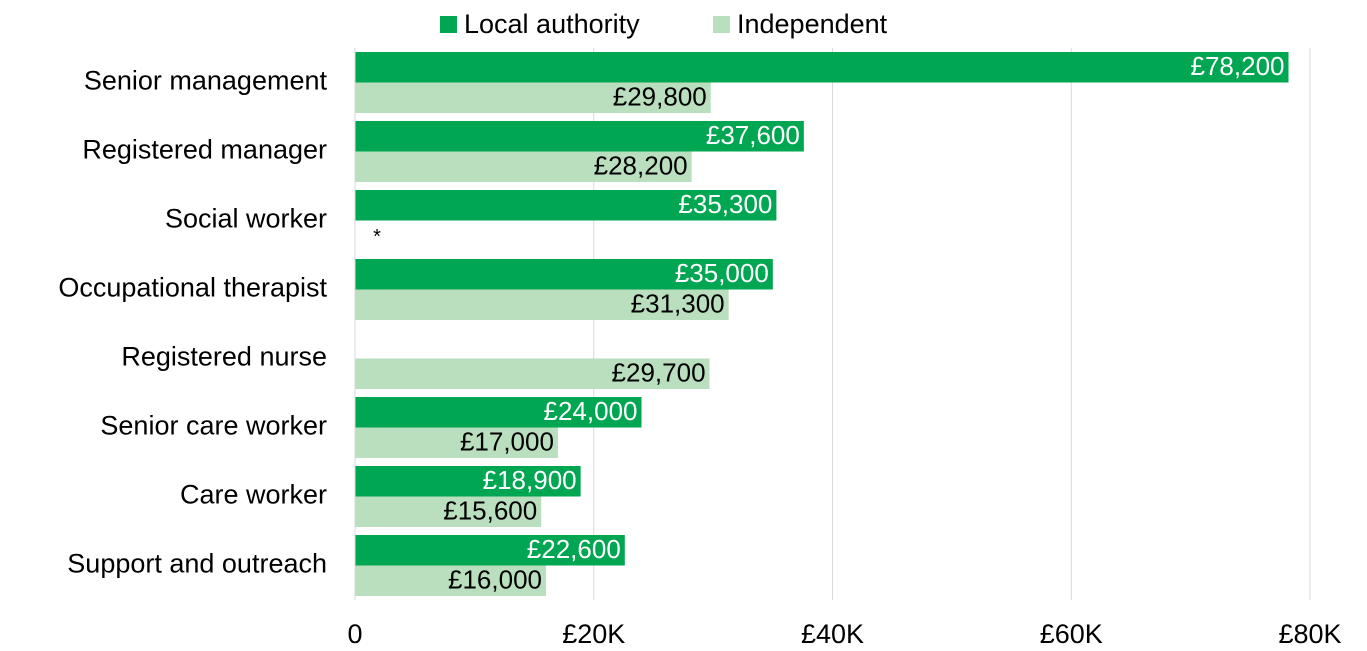 This screenshot has width=1367, height=651. Describe the element at coordinates (725, 204) in the screenshot. I see `value-label: £35,300` at that location.